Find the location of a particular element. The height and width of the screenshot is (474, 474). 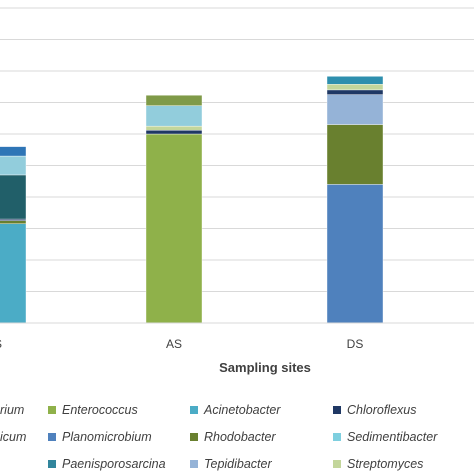

legend-label: Acinetobacter is located at coordinates (242, 410).